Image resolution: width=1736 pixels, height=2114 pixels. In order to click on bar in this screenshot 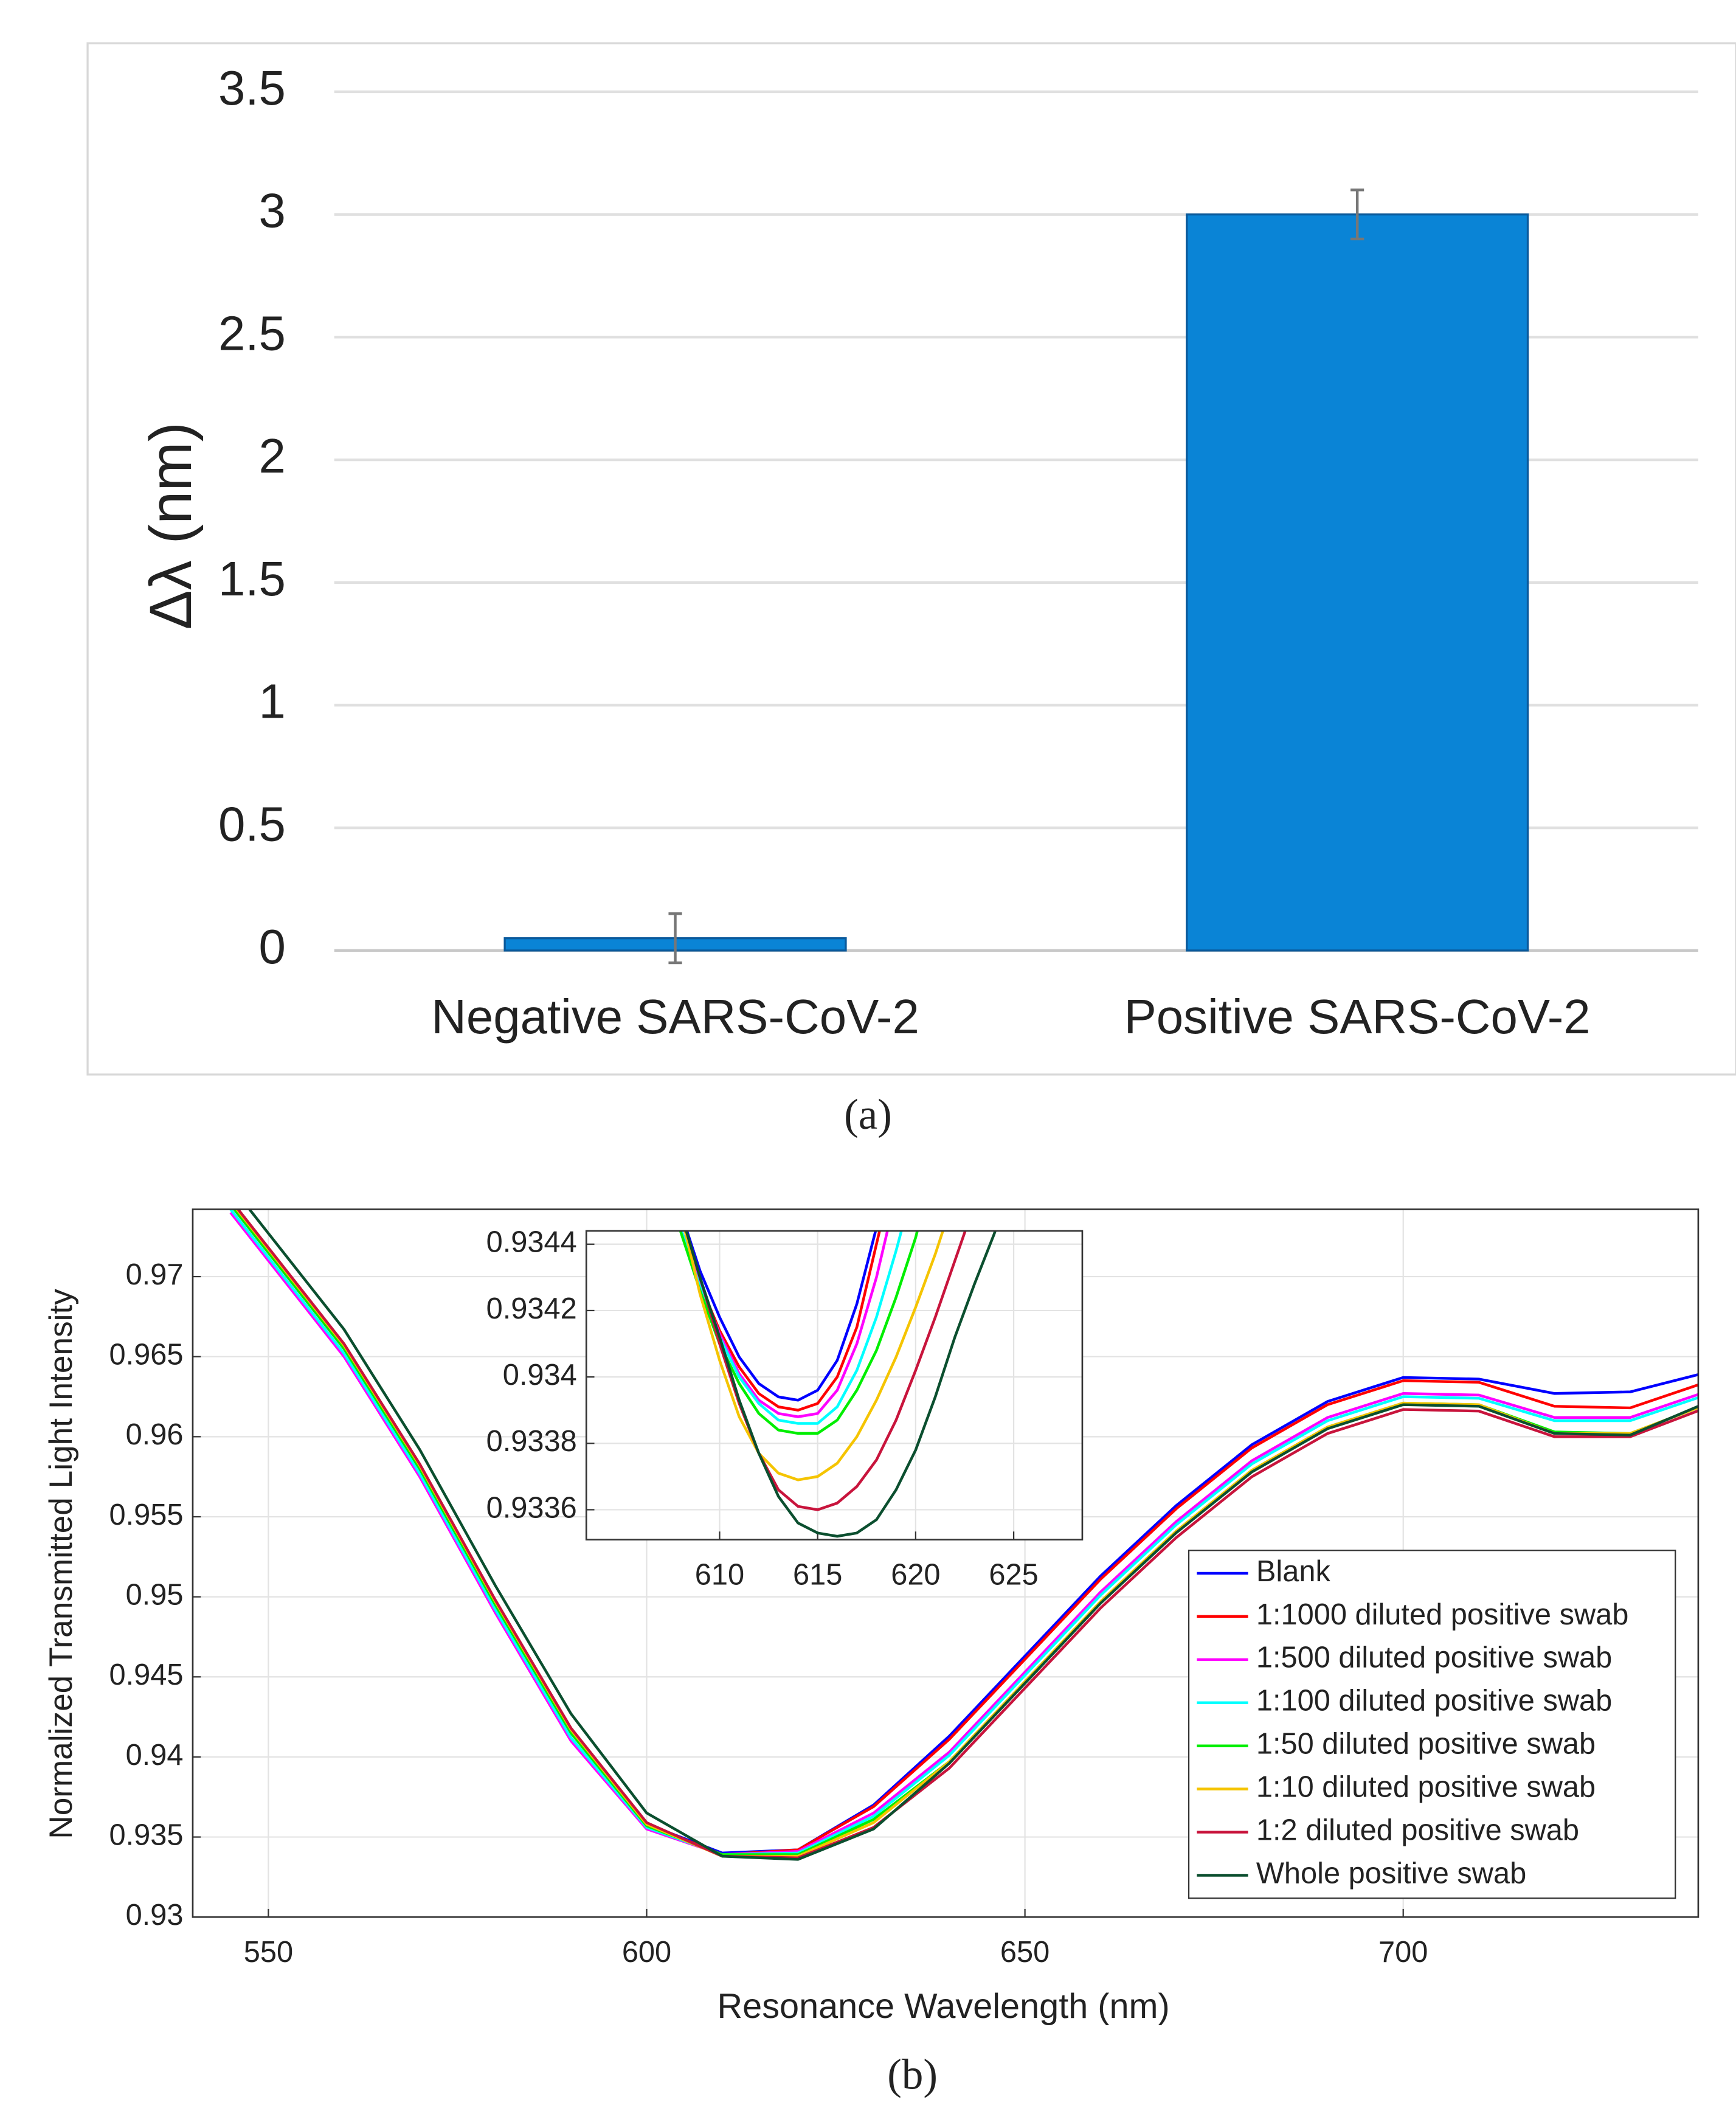, I will do `click(1357, 582)`.